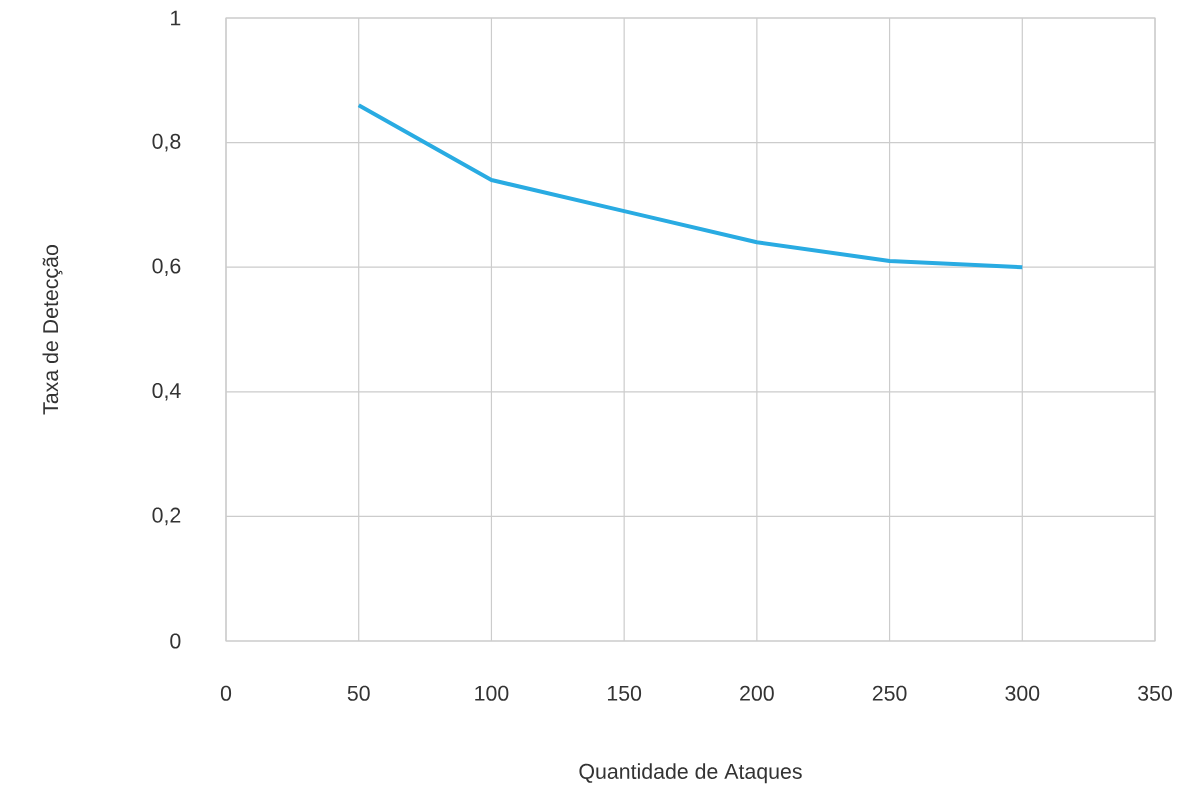 This screenshot has width=1180, height=803. I want to click on y-tick-label: 0,8, so click(166, 142).